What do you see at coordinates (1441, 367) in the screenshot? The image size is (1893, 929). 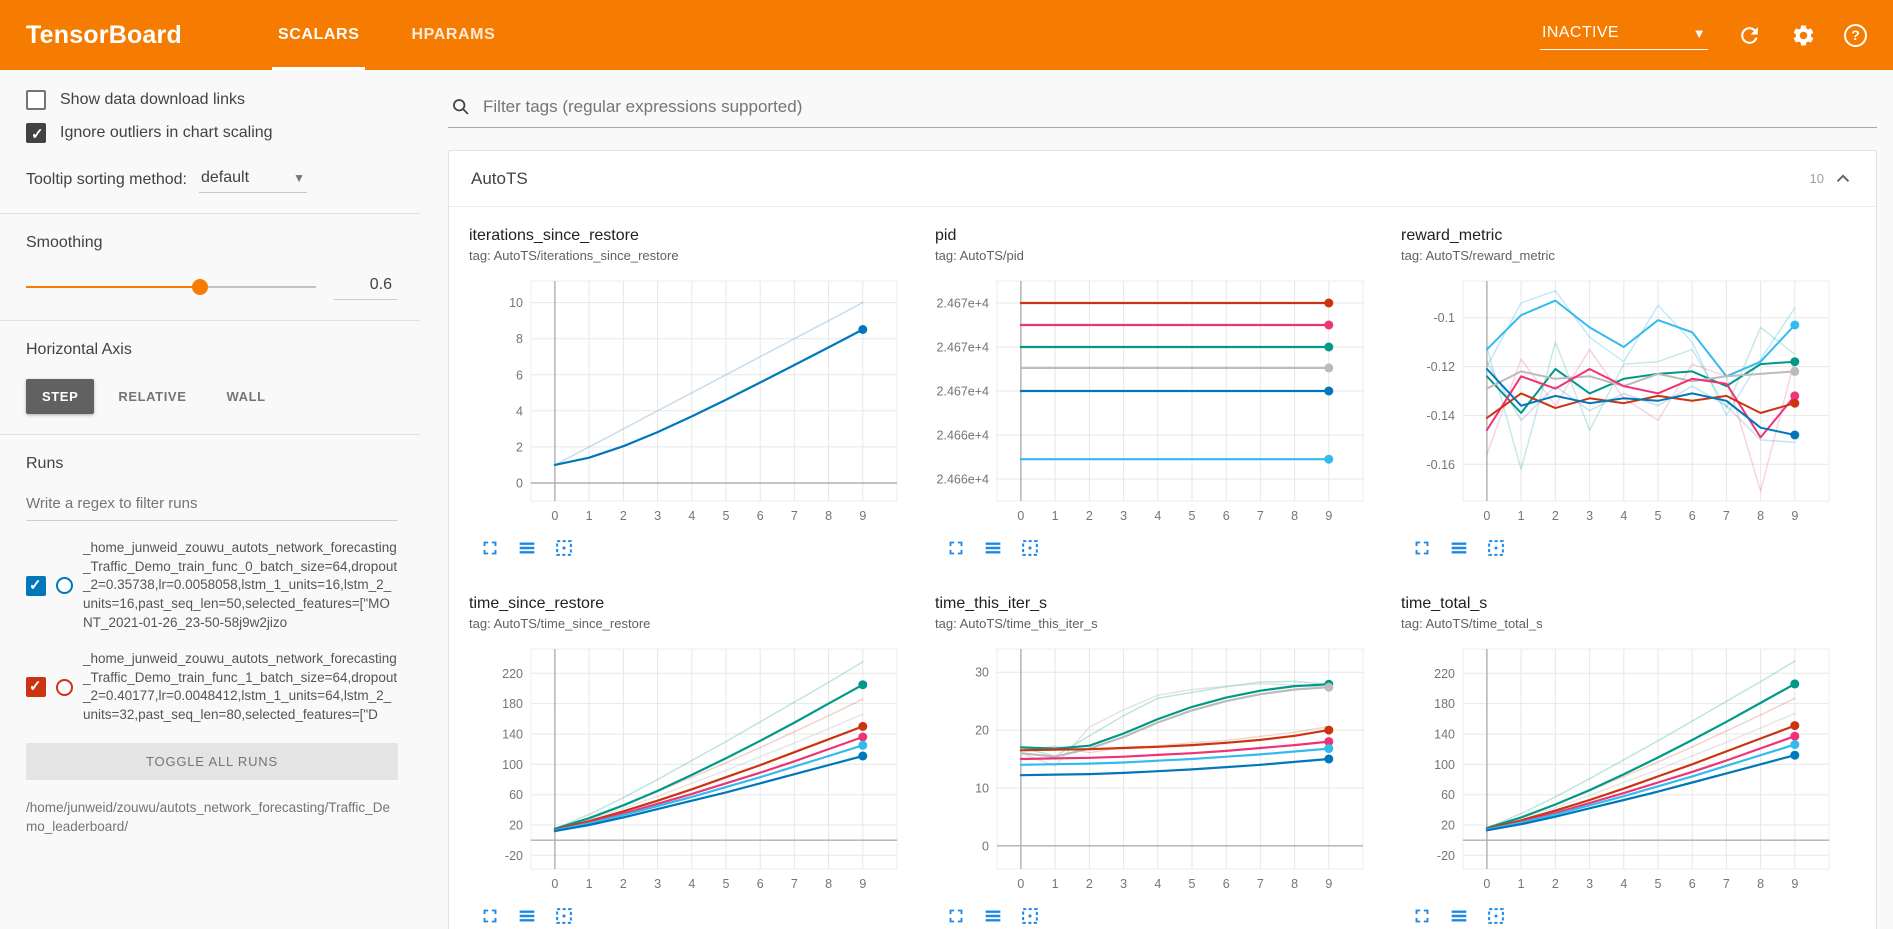 I see `svg-text: -0.12` at bounding box center [1441, 367].